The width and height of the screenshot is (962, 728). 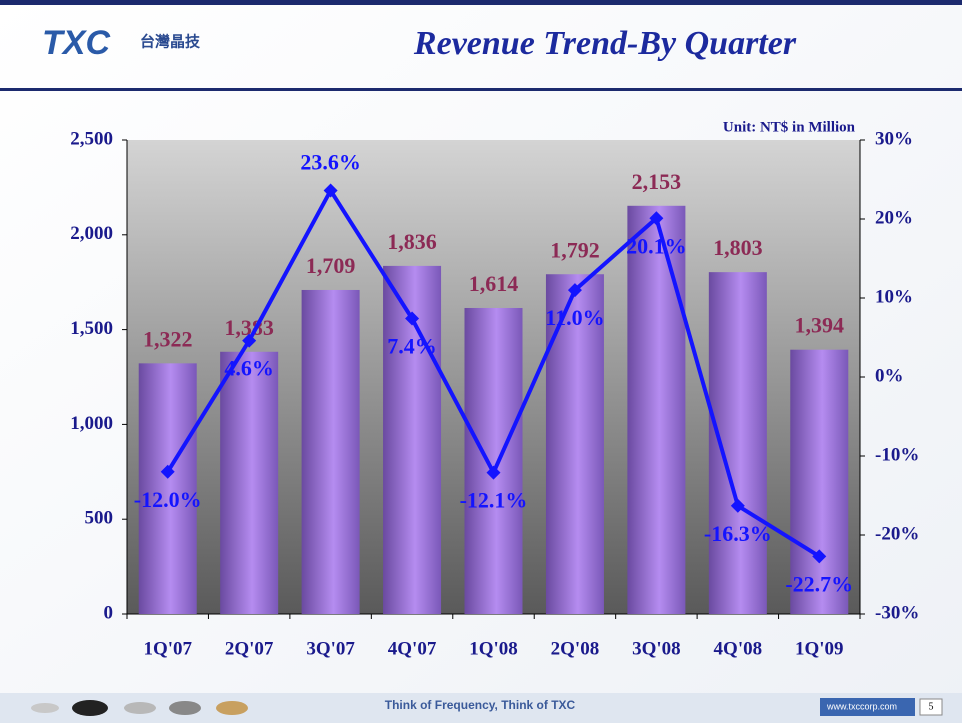 I want to click on website-box, so click(x=867, y=707).